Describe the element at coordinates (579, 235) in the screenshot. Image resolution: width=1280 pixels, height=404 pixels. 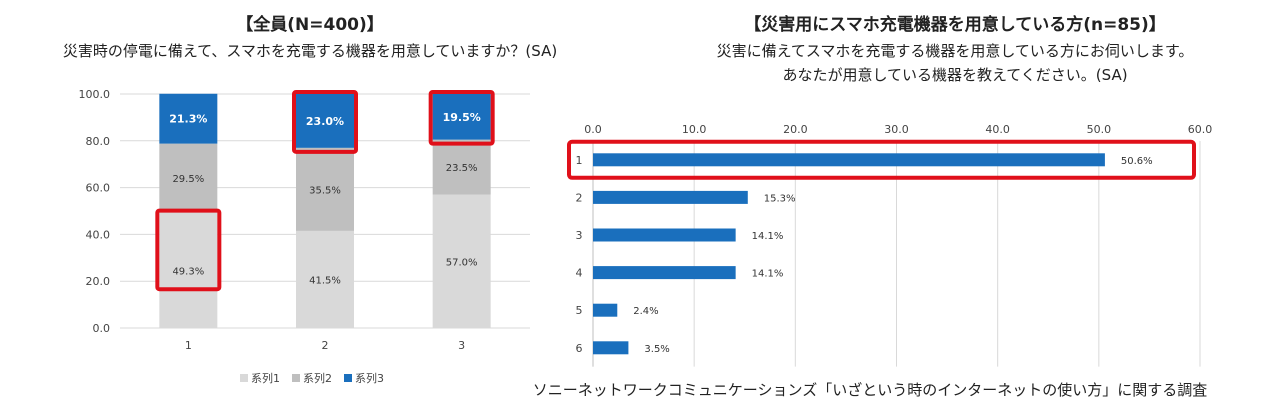
I see `y-tick-label: 3` at that location.